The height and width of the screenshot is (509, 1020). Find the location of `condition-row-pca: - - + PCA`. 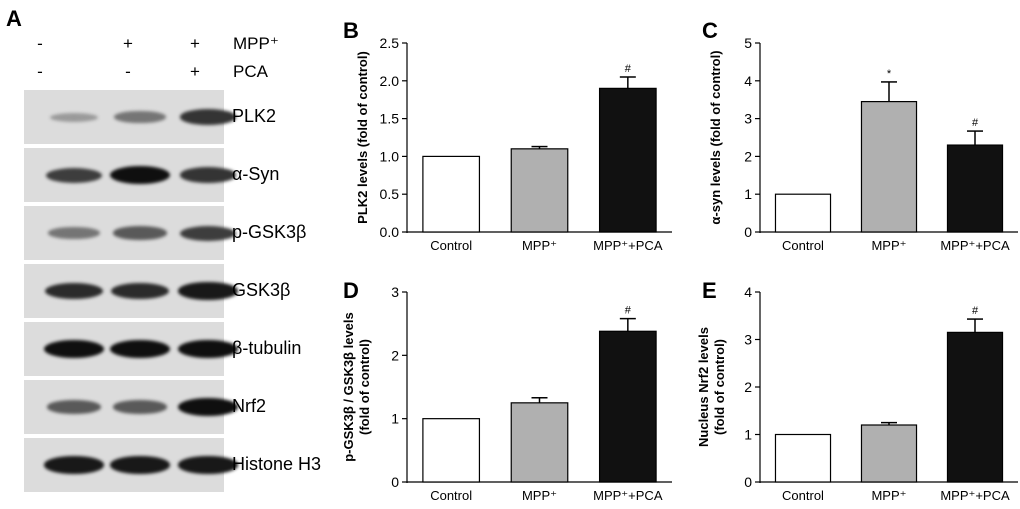

condition-row-pca: - - + PCA is located at coordinates (170, 73).